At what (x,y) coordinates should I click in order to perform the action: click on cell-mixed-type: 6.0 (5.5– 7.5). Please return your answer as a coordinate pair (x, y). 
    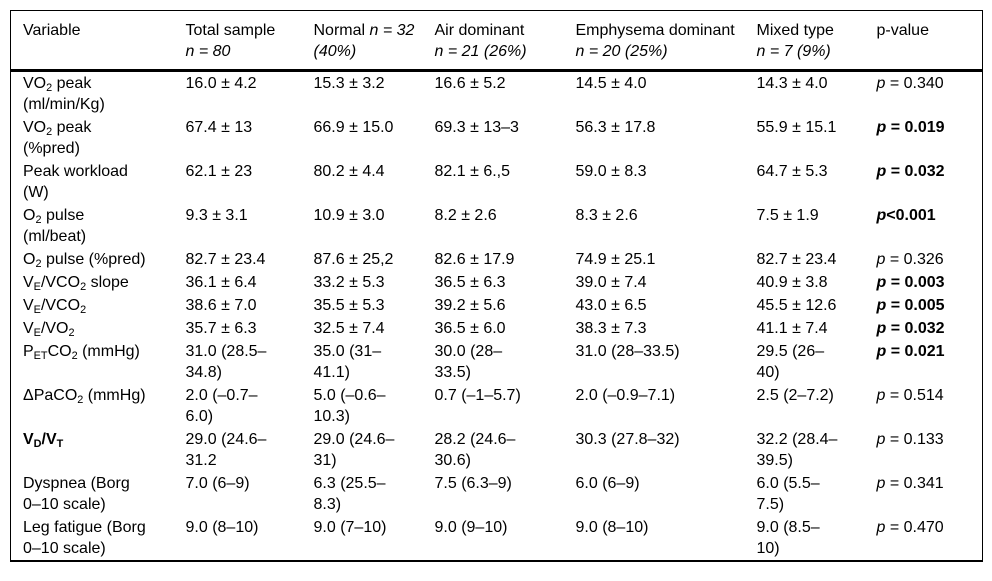
    Looking at the image, I should click on (788, 494).